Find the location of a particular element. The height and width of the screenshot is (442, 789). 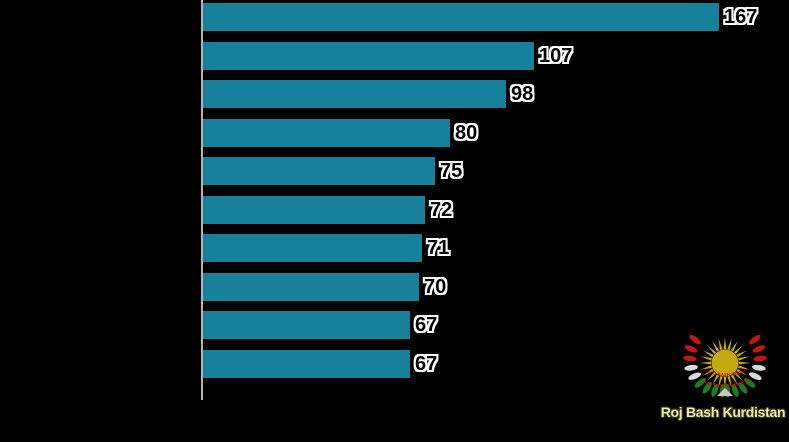

bar-value-label: 72 is located at coordinates (441, 209).